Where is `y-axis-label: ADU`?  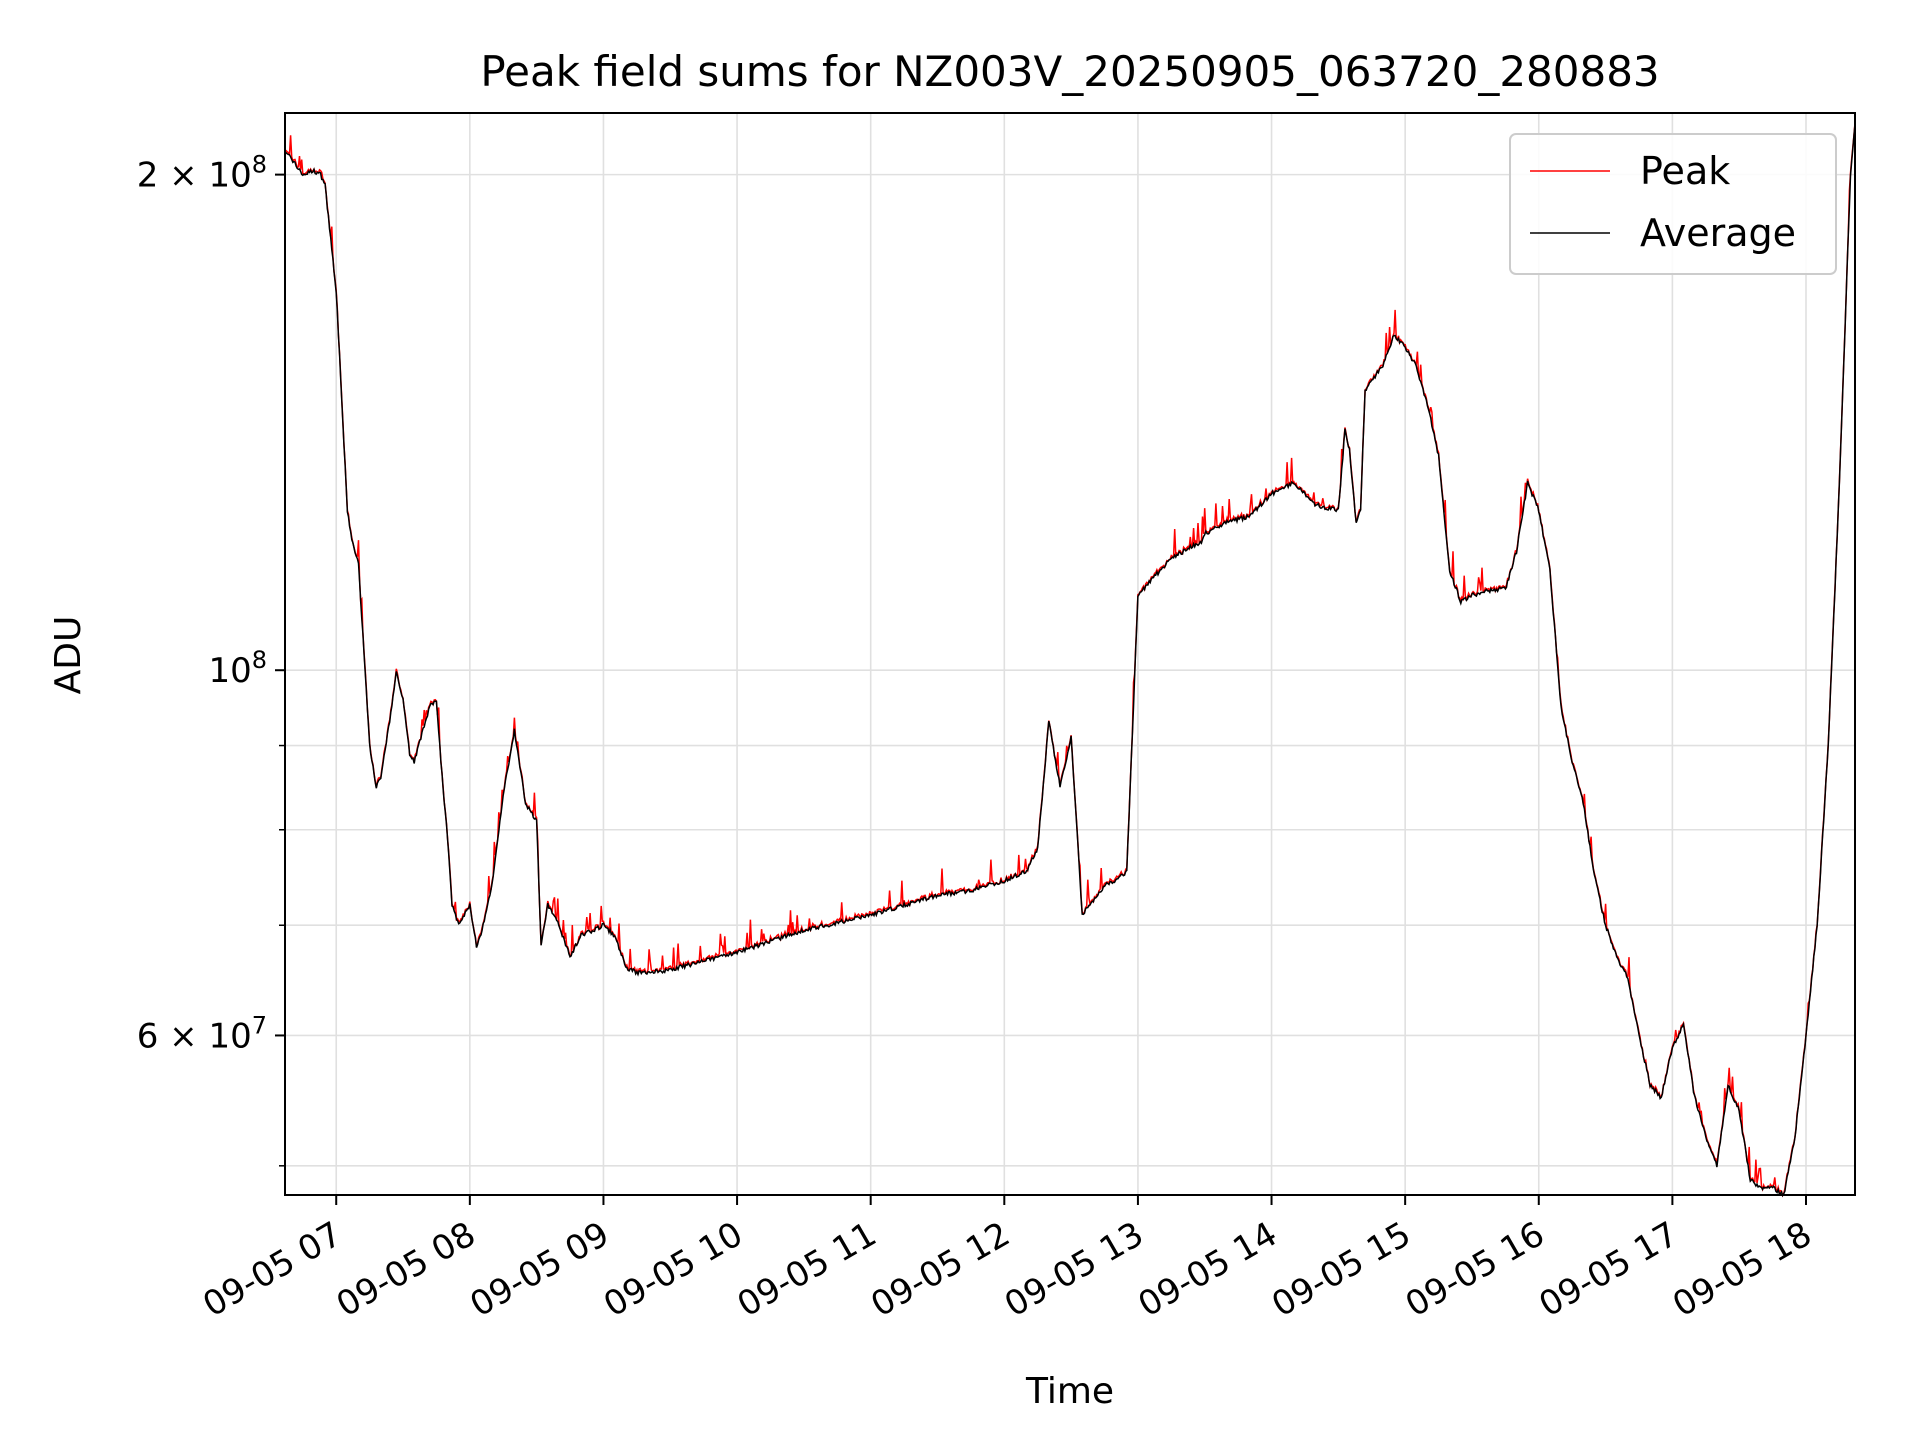 y-axis-label: ADU is located at coordinates (68, 655).